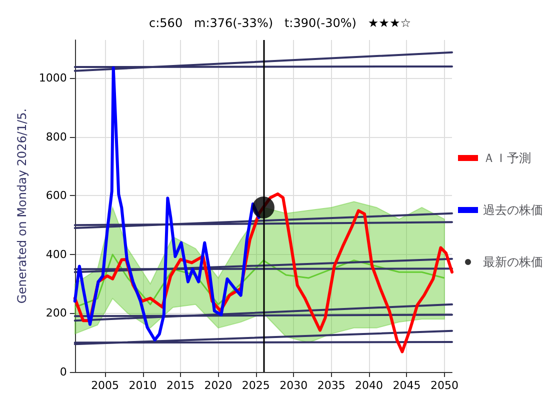  I want to click on y-tick-label: 400, so click(56, 254).